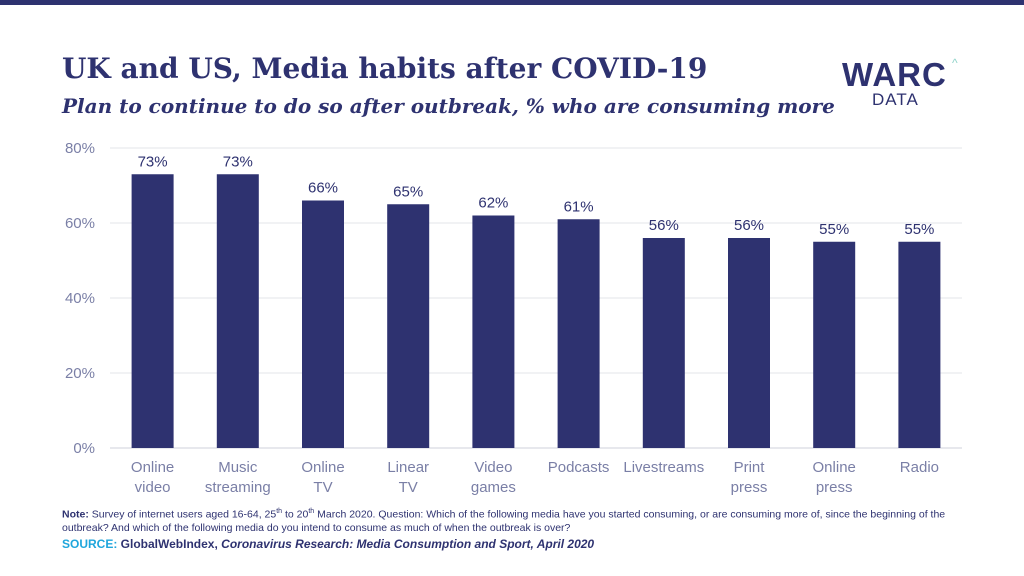 Image resolution: width=1024 pixels, height=576 pixels. Describe the element at coordinates (238, 487) in the screenshot. I see `x-tick-label: streaming` at that location.